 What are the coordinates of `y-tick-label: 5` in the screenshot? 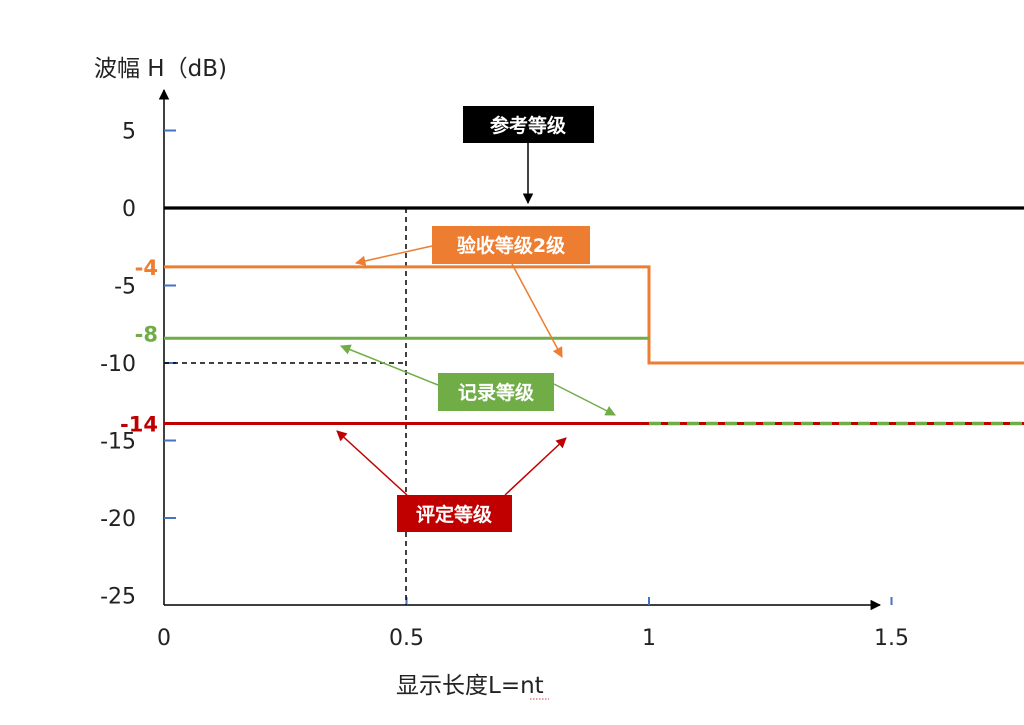 It's located at (129, 132).